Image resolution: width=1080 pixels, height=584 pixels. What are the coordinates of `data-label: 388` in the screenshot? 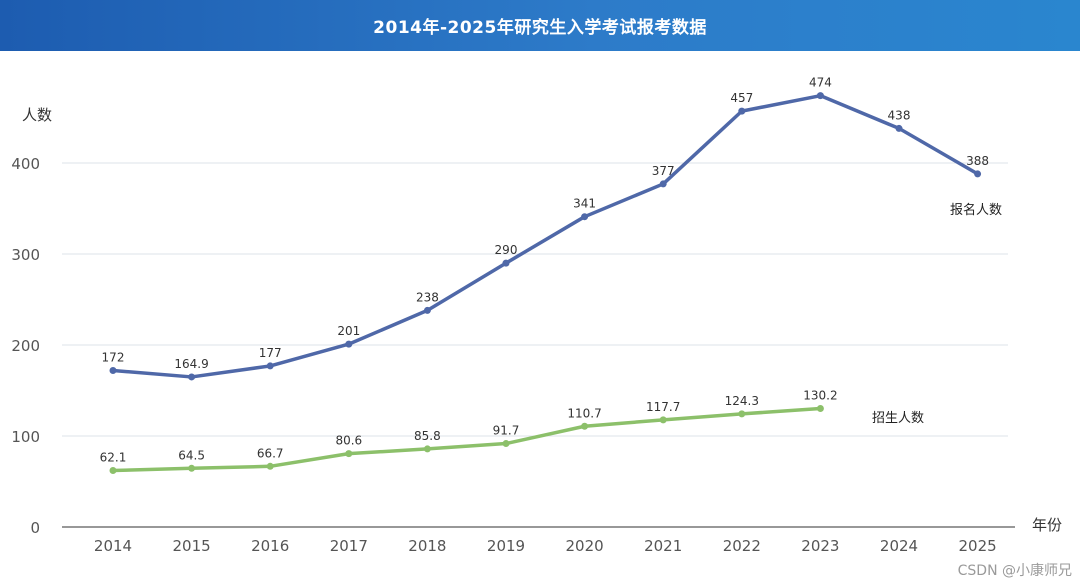 It's located at (977, 161).